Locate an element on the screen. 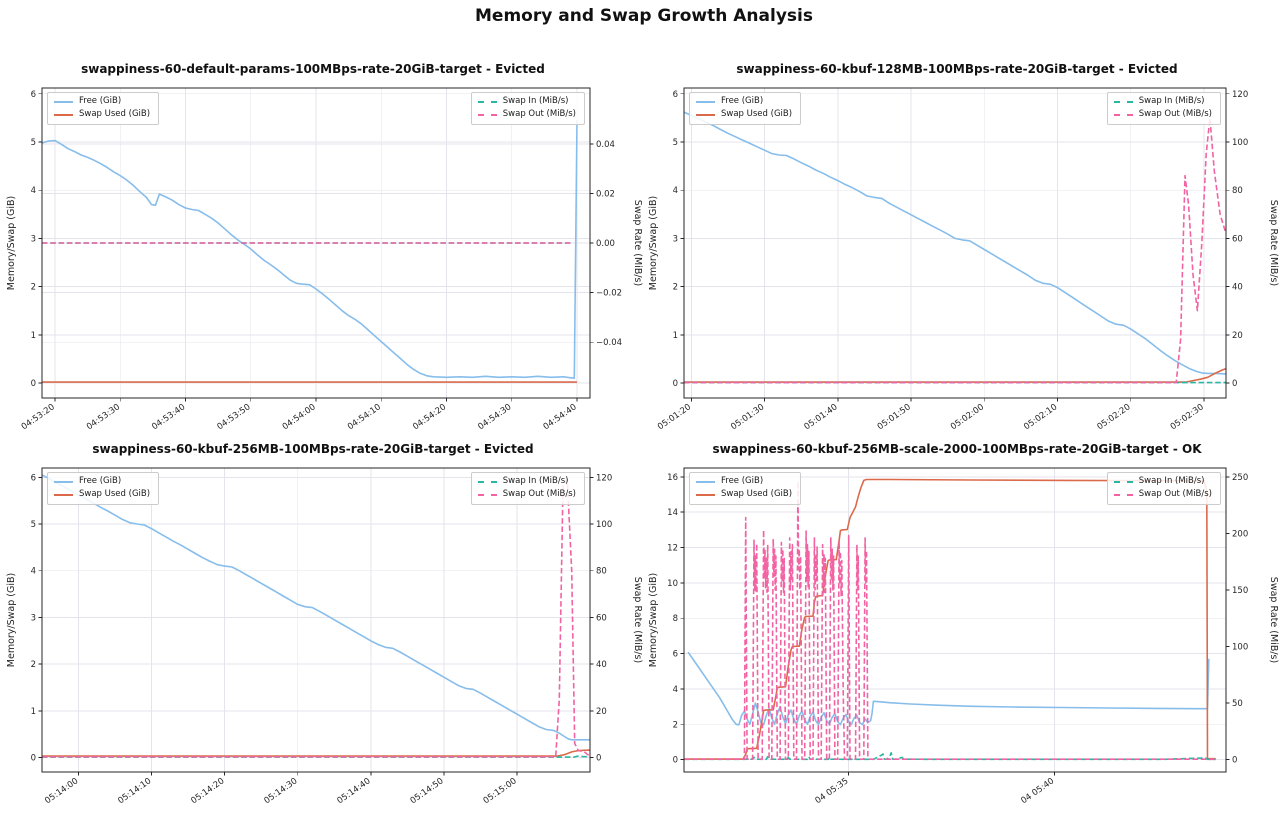 This screenshot has width=1288, height=824. legend-label: Swap Used (GiB) is located at coordinates (757, 113).